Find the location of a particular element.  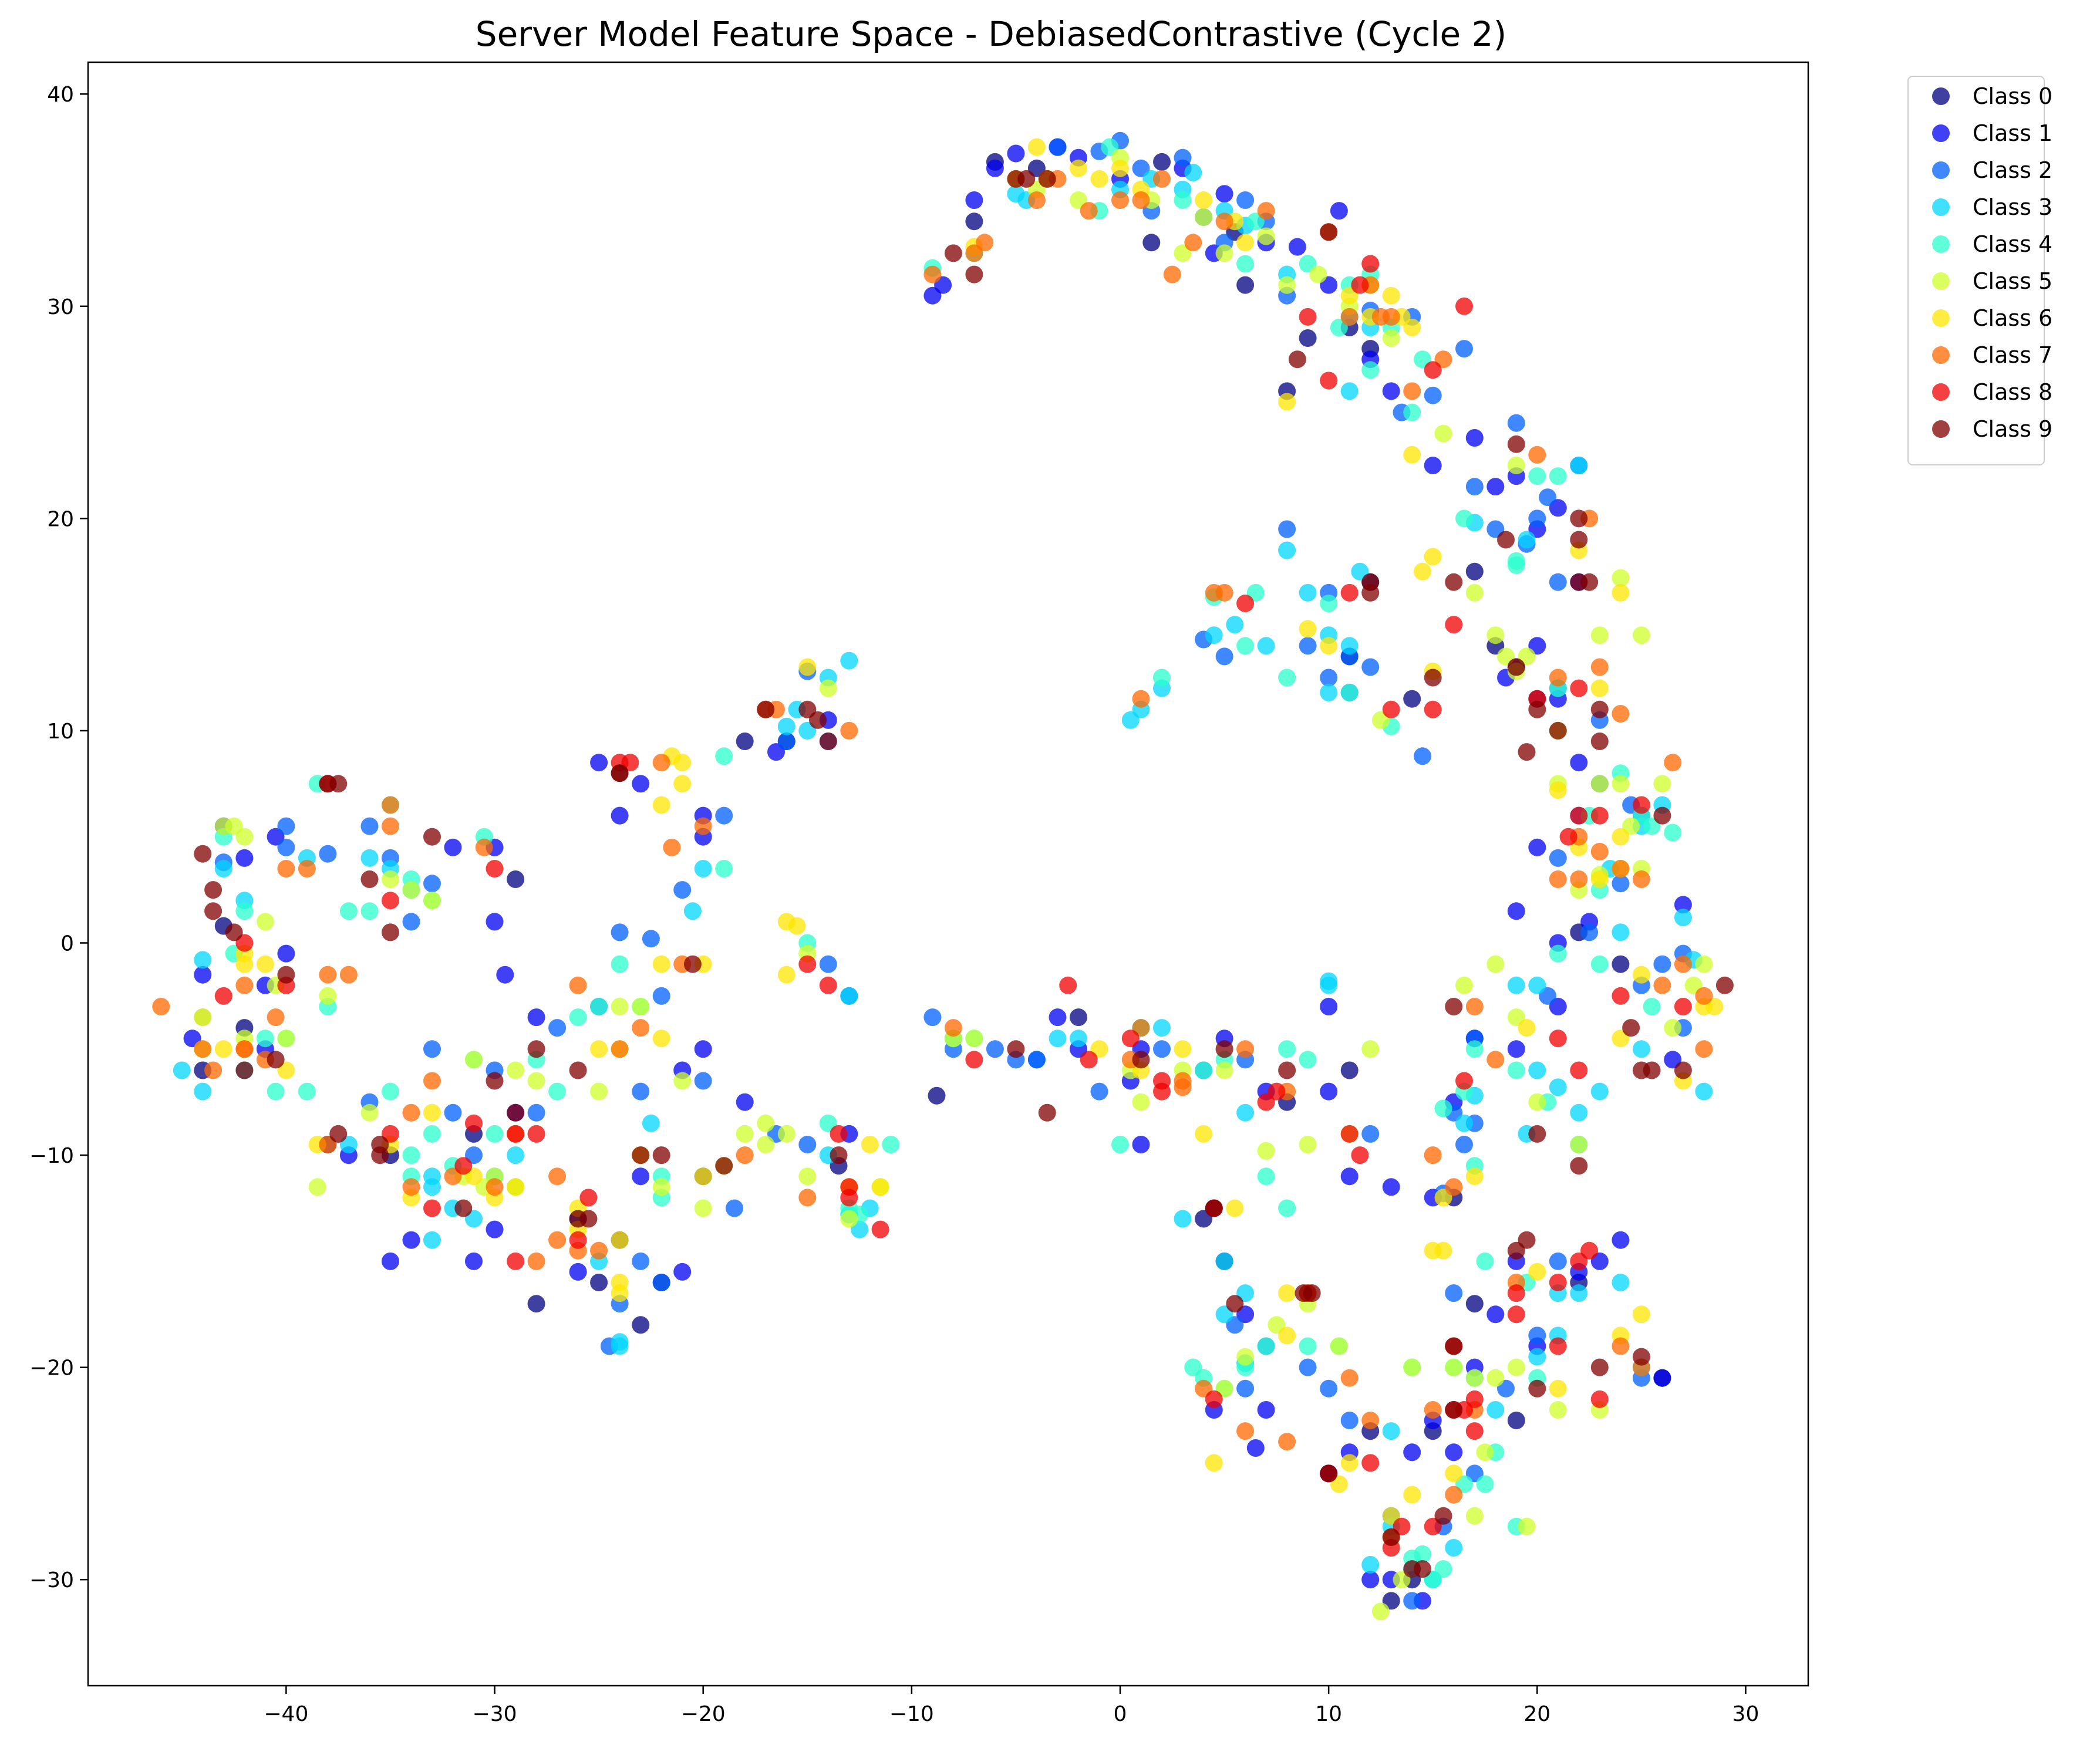

y-tick-label: −10 is located at coordinates (51, 1156).